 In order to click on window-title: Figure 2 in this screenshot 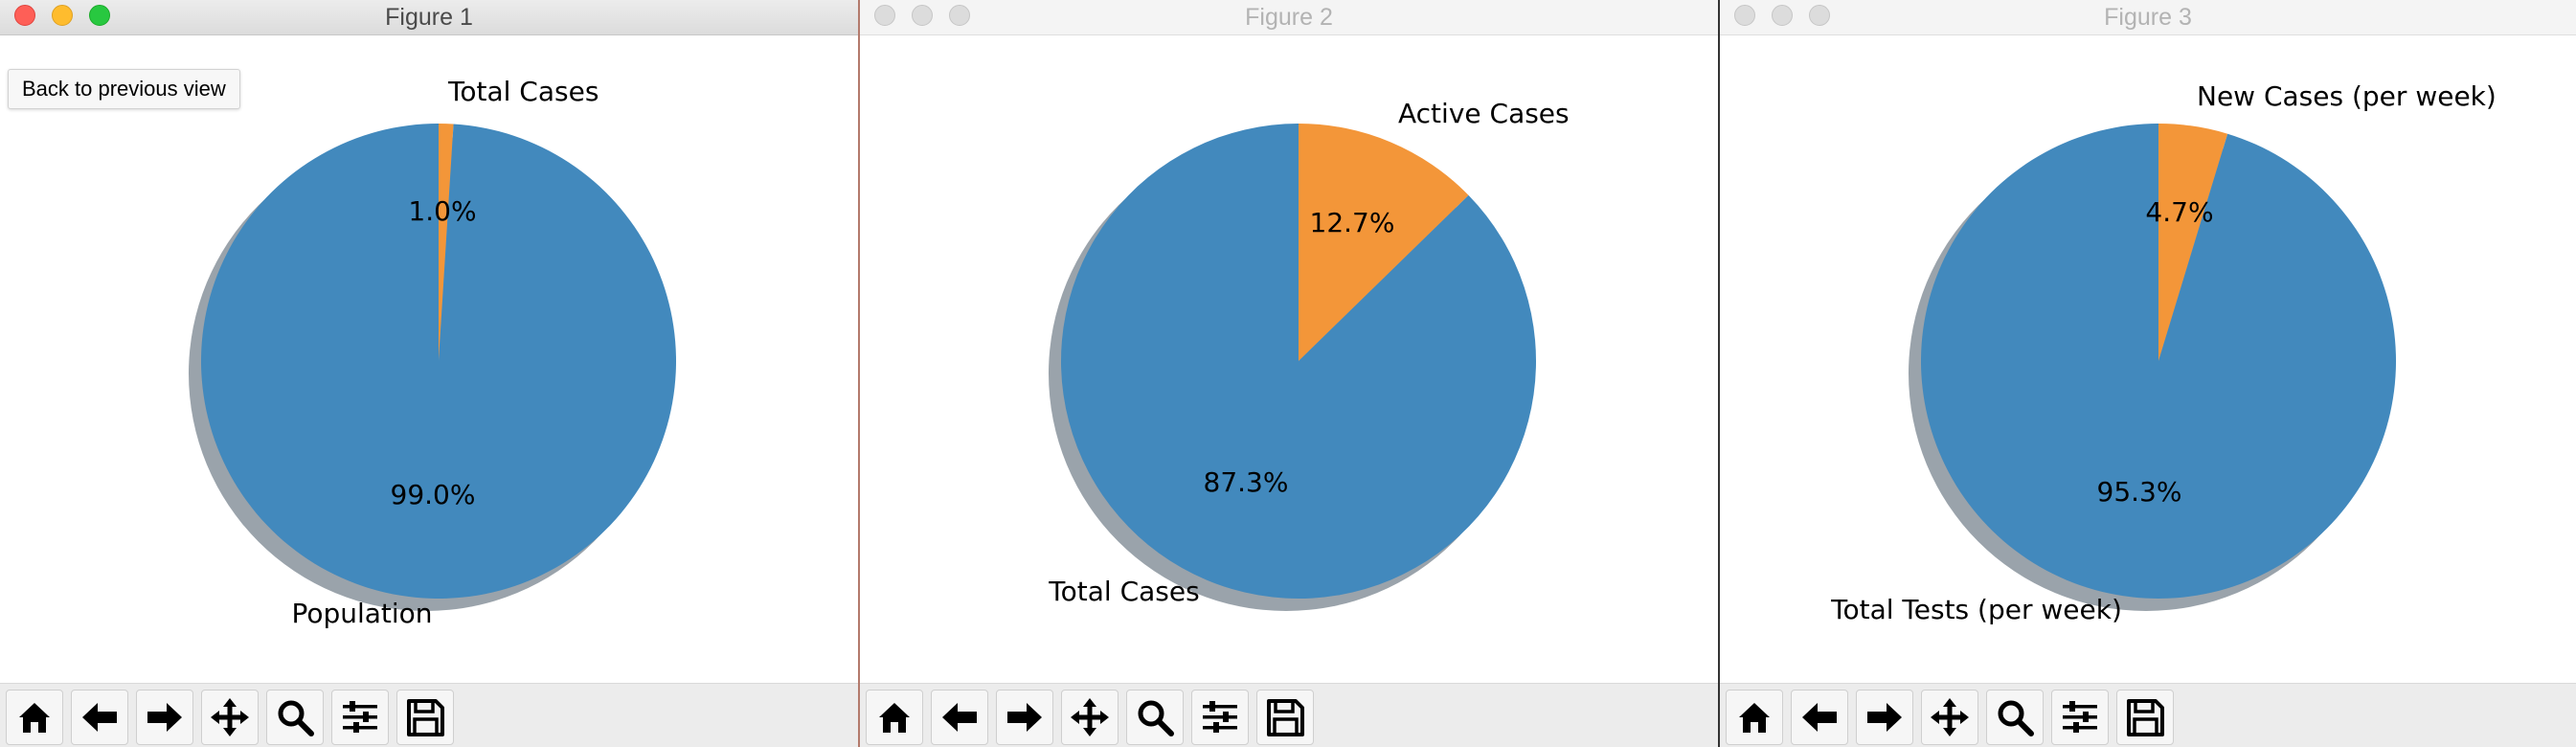, I will do `click(1289, 18)`.